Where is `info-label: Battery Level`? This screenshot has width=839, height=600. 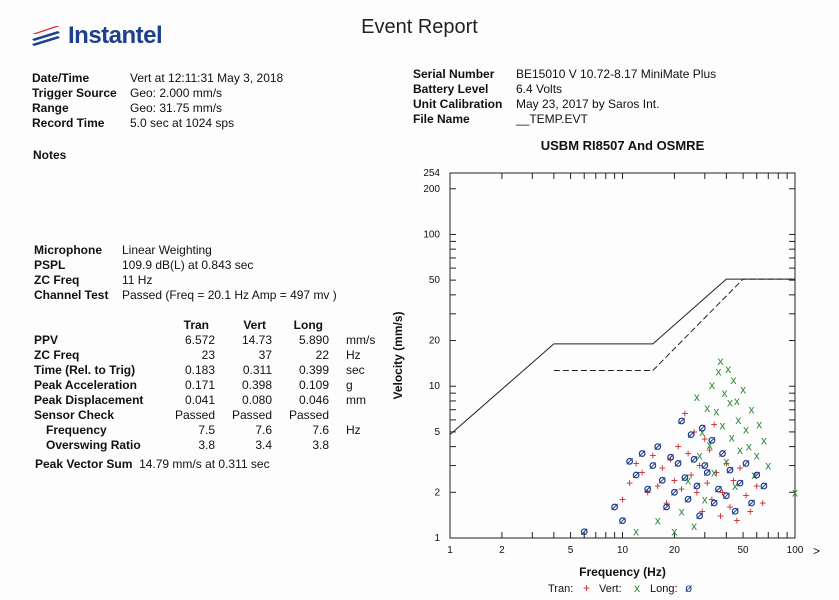 info-label: Battery Level is located at coordinates (451, 89).